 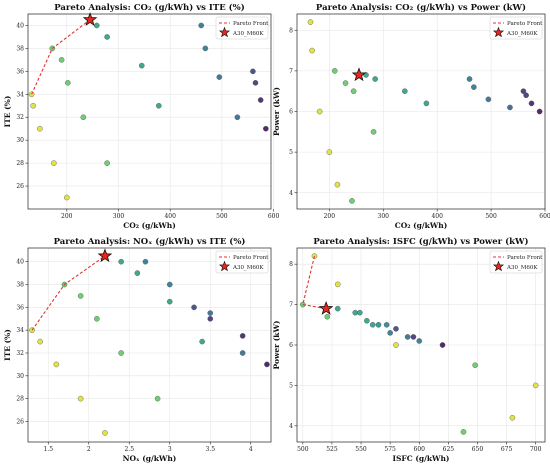 I want to click on y-tick-label: 30, so click(x=20, y=140).